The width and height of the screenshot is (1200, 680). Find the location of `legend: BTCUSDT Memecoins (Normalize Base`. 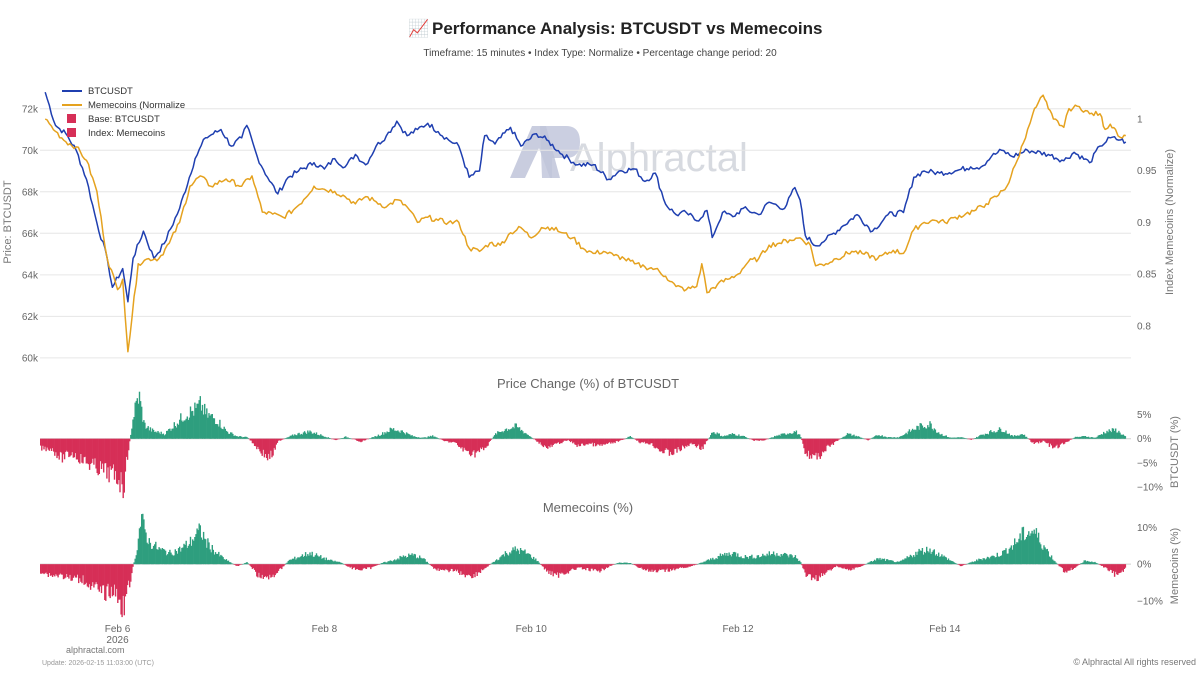

legend: BTCUSDT Memecoins (Normalize Base is located at coordinates (123, 112).